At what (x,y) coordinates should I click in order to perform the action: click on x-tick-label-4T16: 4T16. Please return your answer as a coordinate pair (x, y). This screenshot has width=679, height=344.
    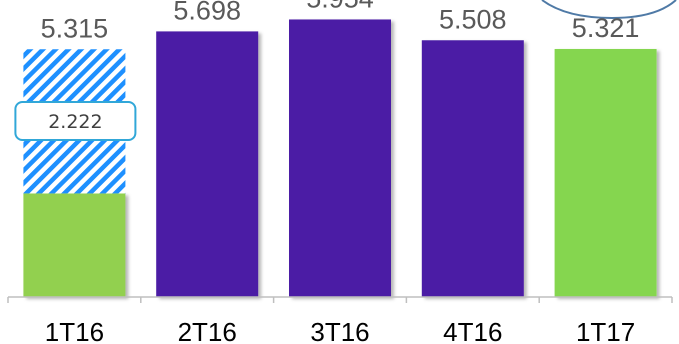
    Looking at the image, I should click on (472, 330).